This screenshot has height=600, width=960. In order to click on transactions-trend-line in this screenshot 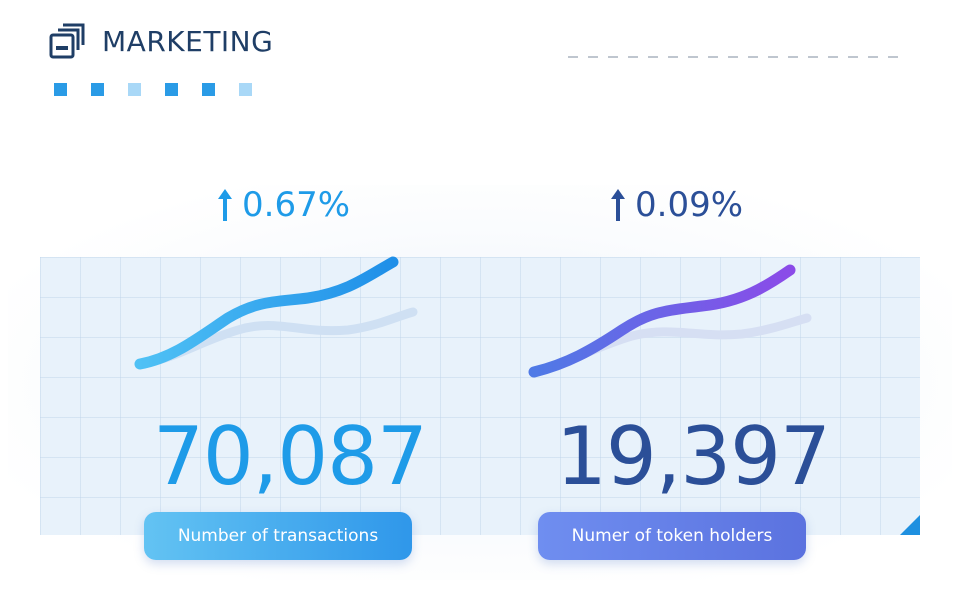, I will do `click(266, 313)`.